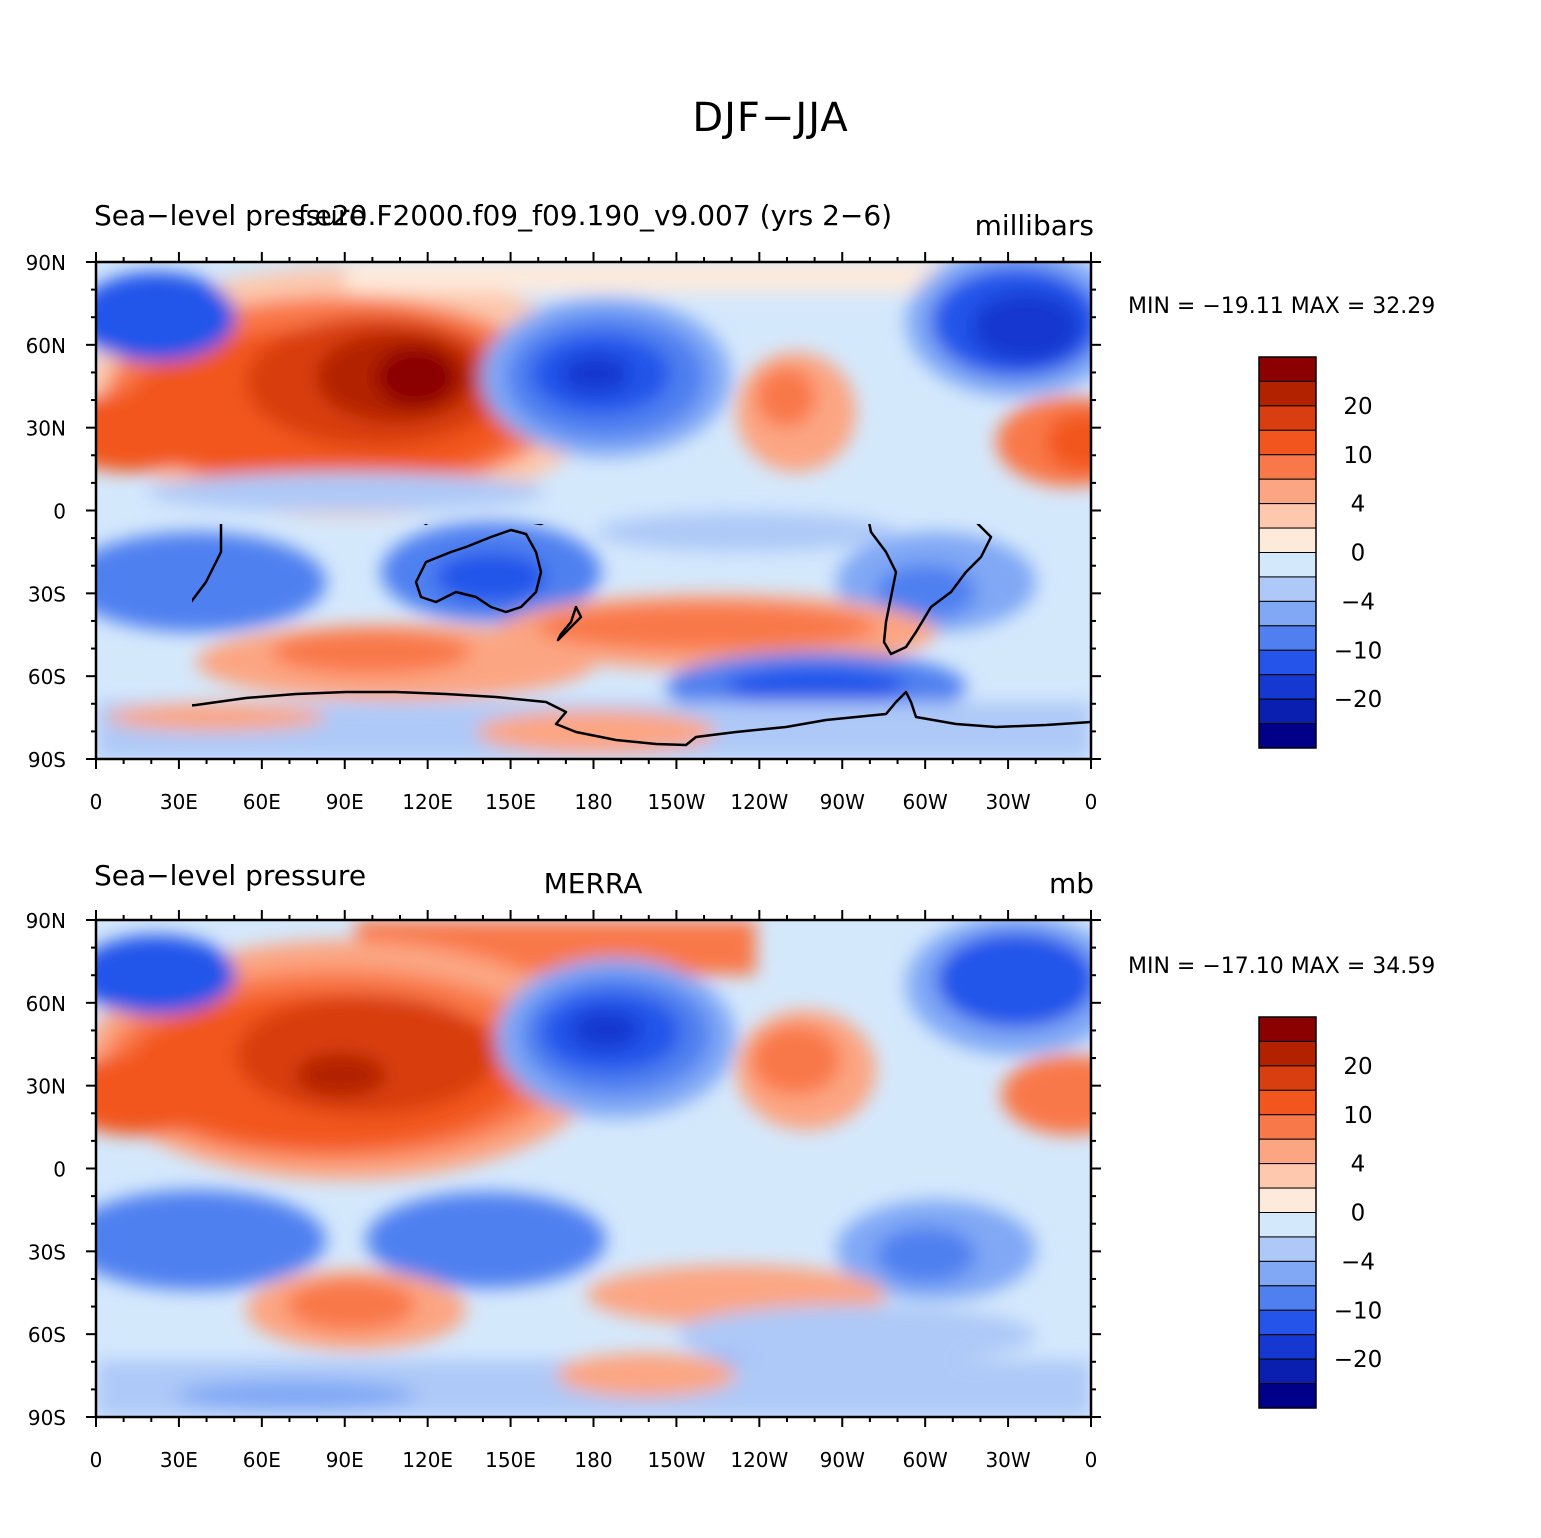 The height and width of the screenshot is (1538, 1541). I want to click on panel-1-center-title: f.e20.F2000.f09_f09.190_v9.007 (yrs 2−6), so click(595, 215).